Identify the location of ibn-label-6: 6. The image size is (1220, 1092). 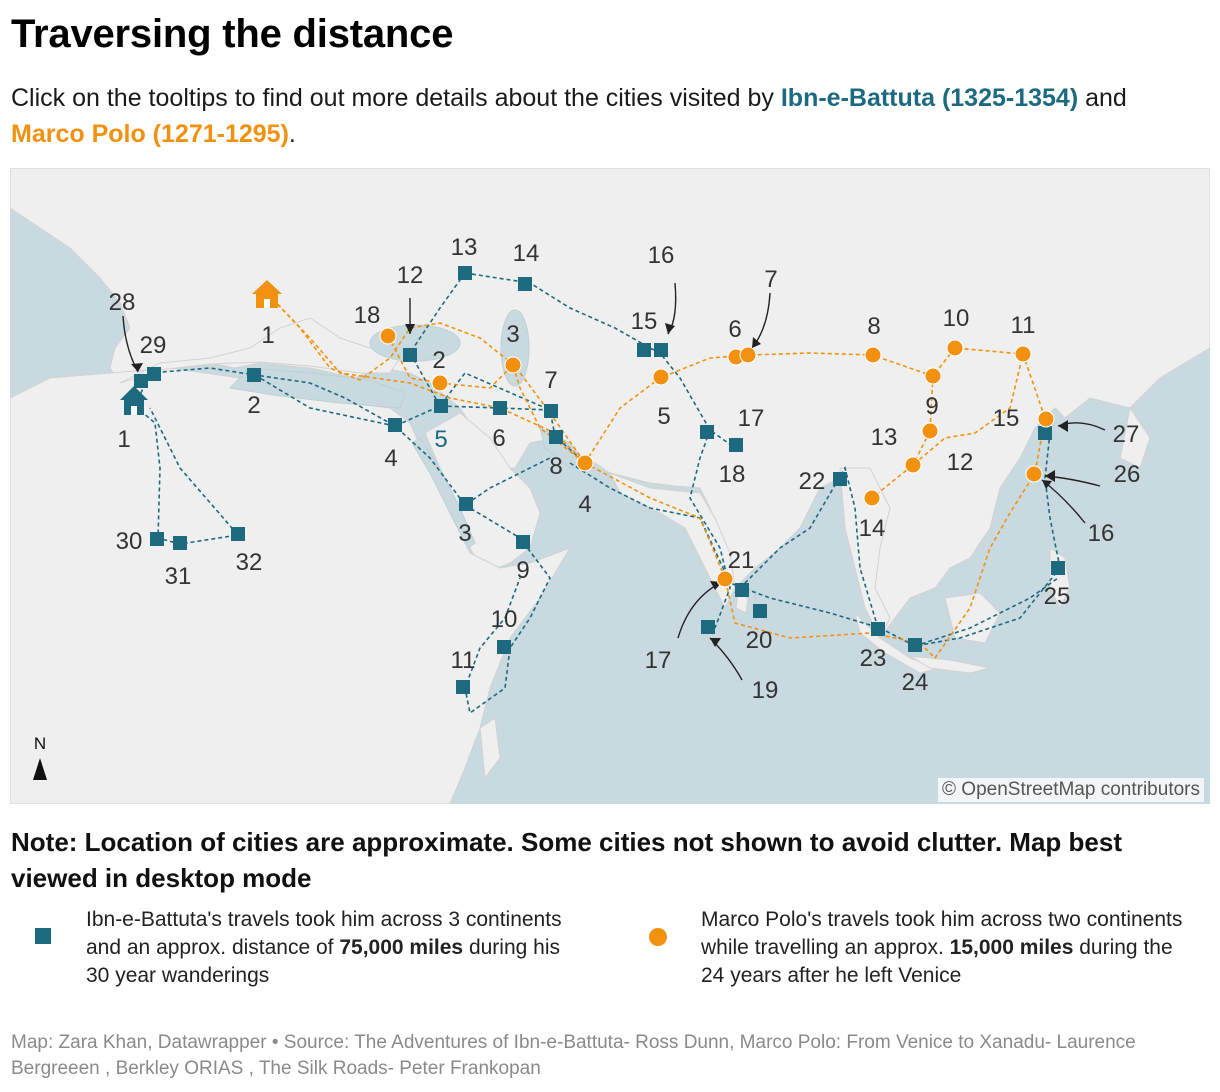
(498, 438).